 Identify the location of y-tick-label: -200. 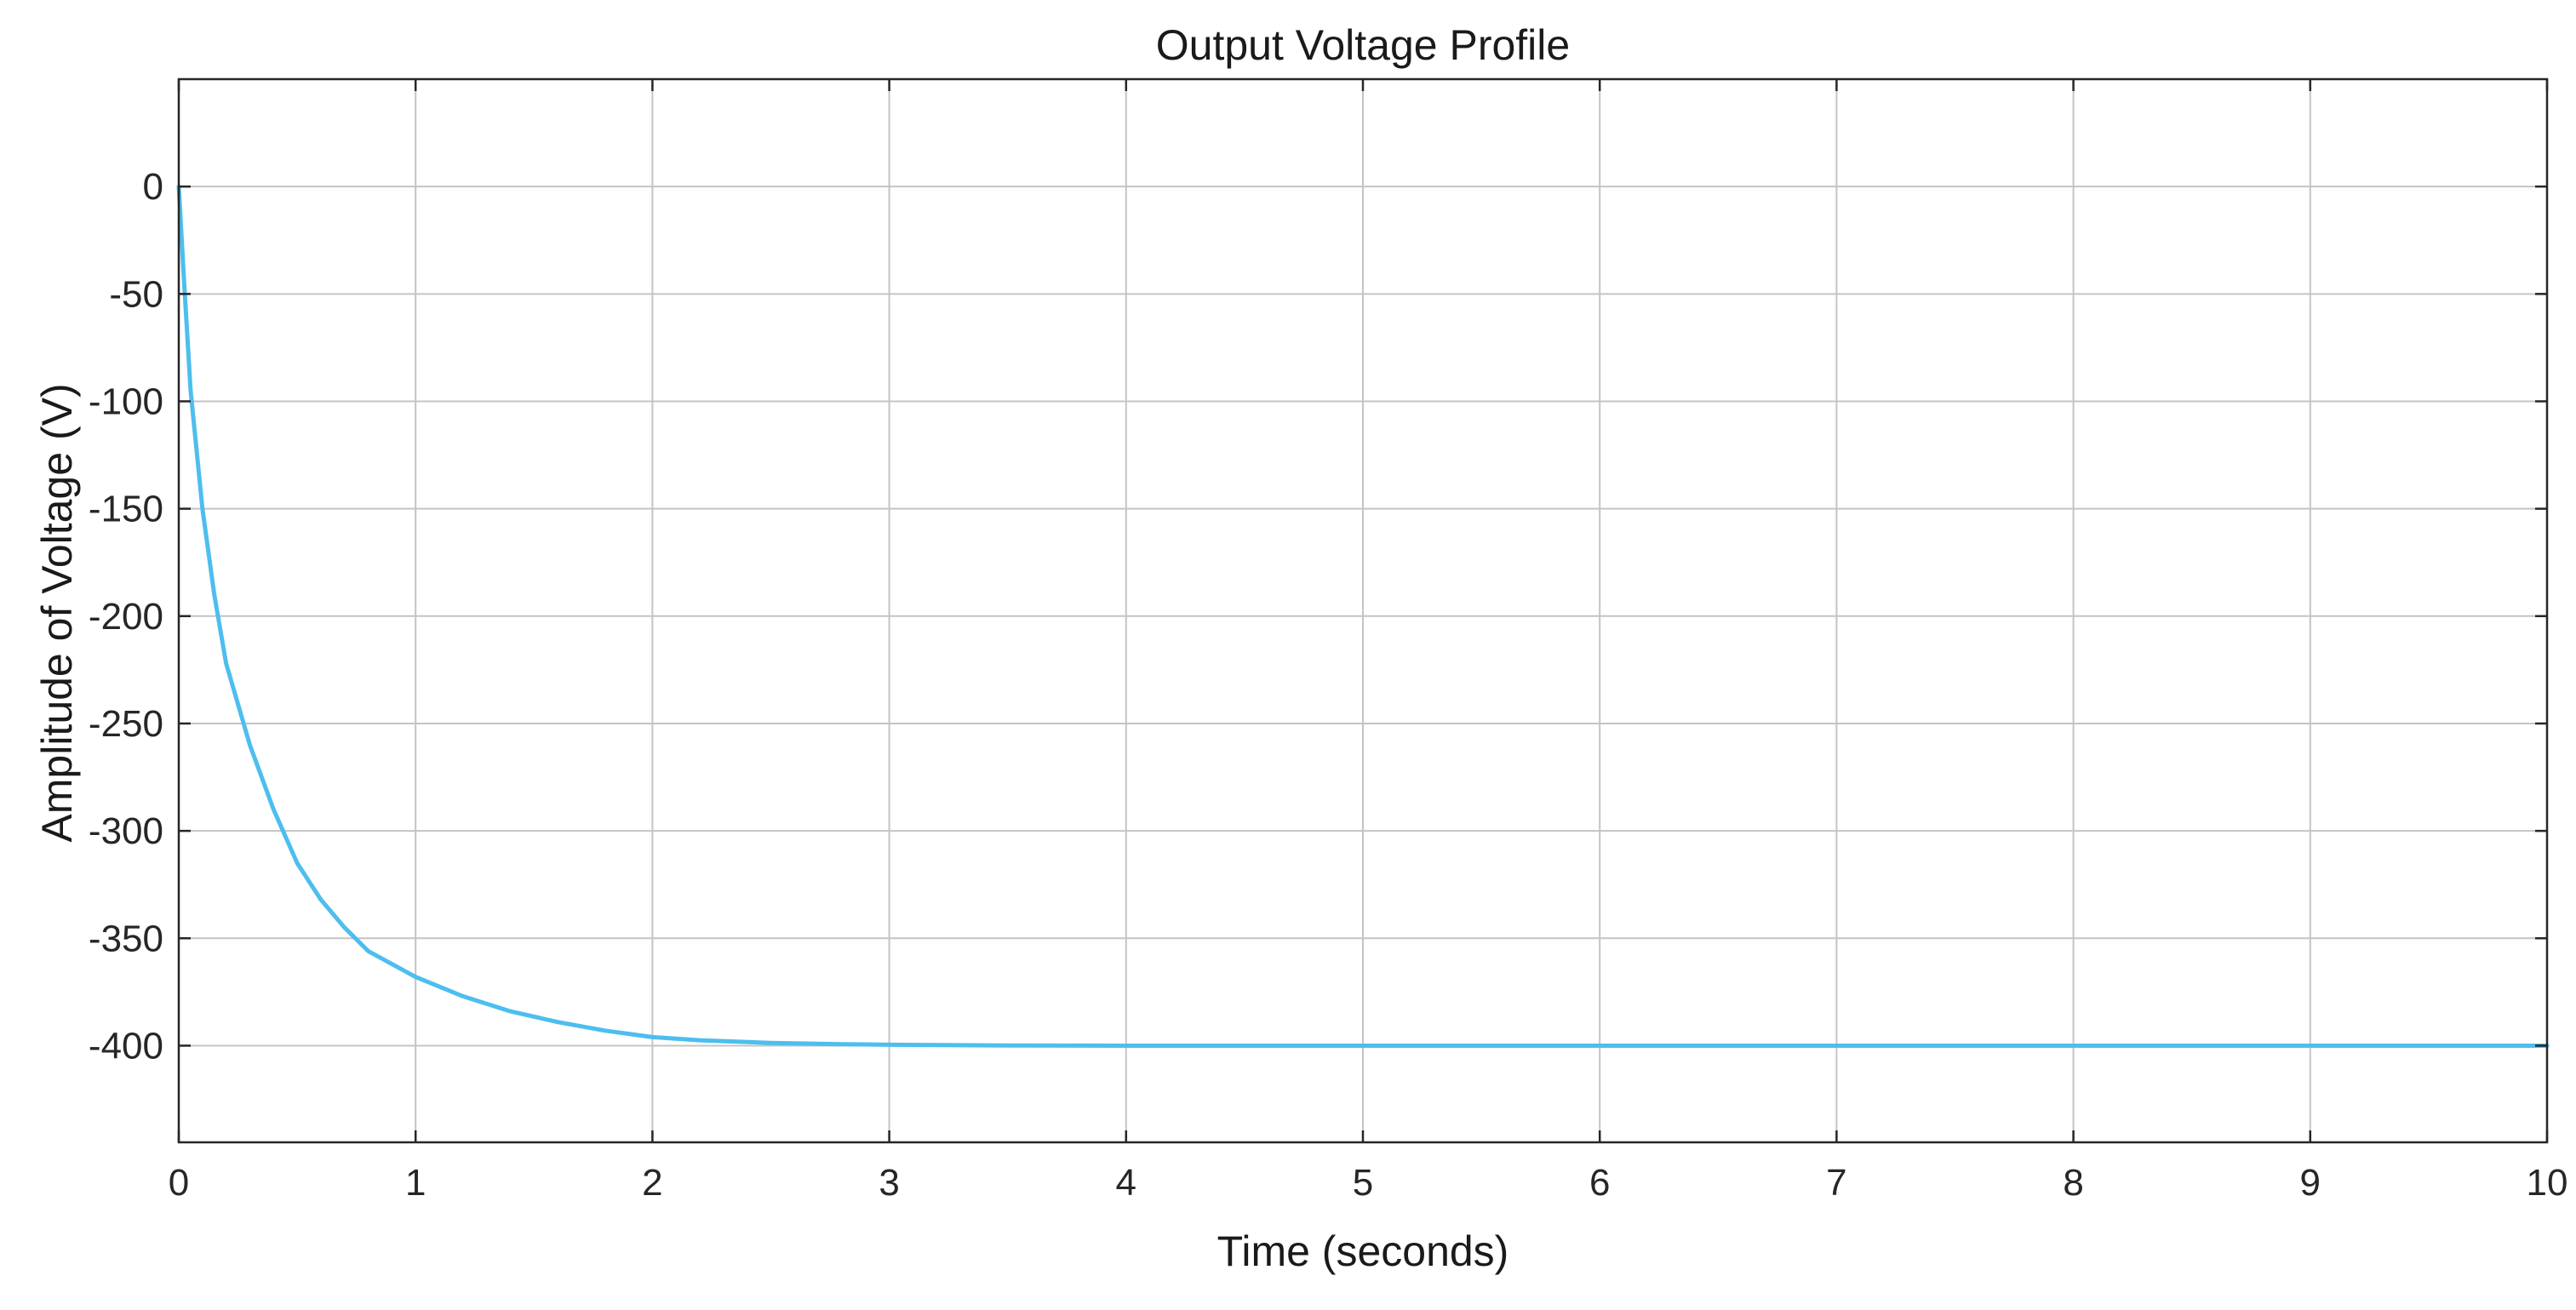
(126, 617).